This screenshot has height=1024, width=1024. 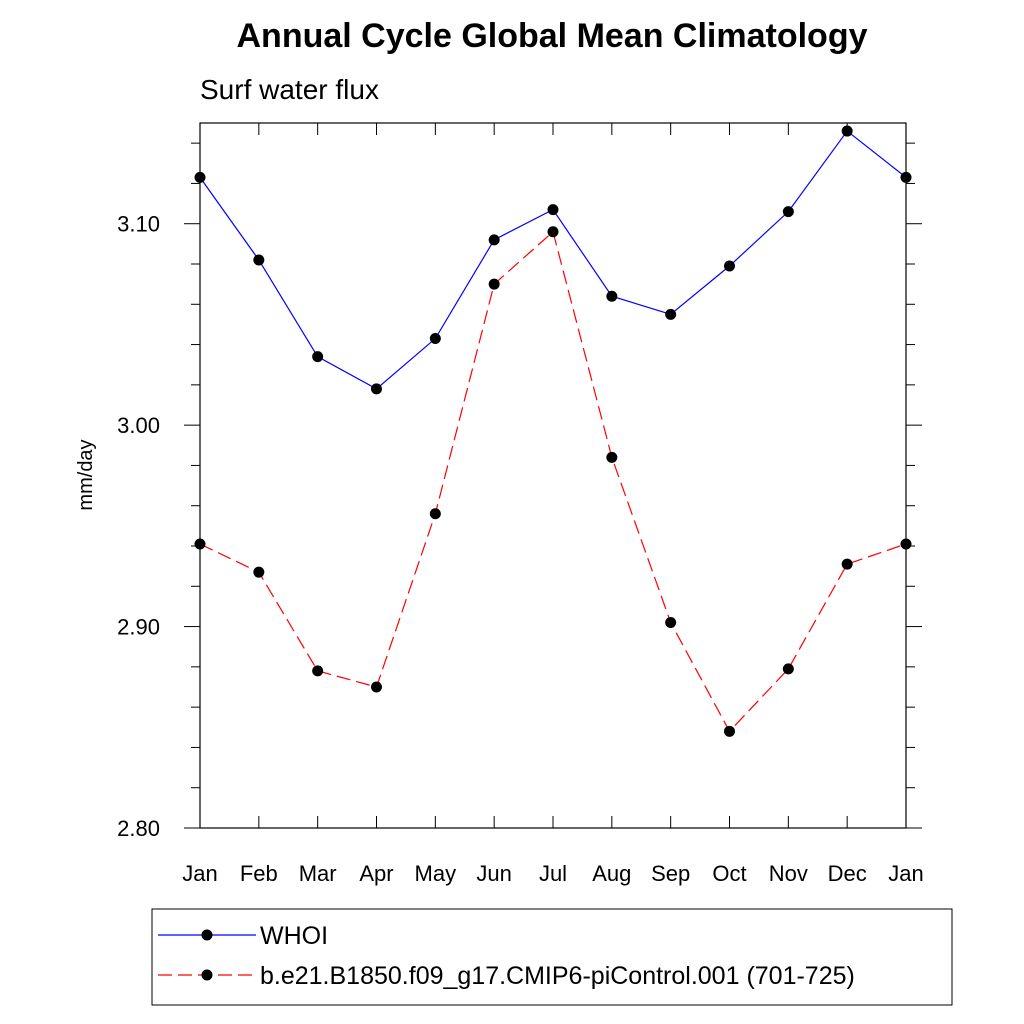 I want to click on x-tick-label: Aug, so click(x=611, y=873).